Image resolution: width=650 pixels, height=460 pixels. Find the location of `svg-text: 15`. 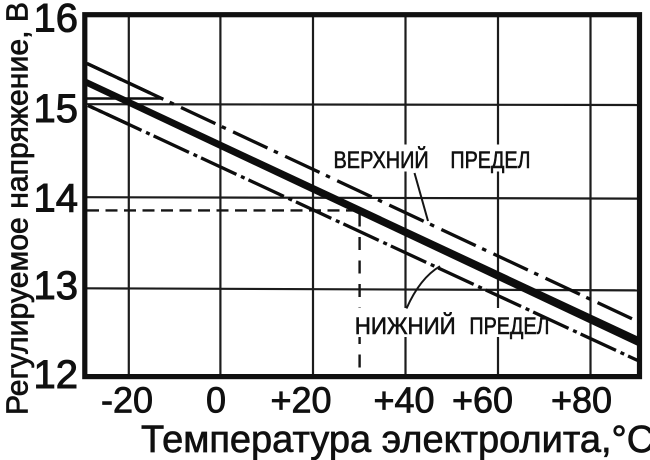

svg-text: 15 is located at coordinates (56, 109).